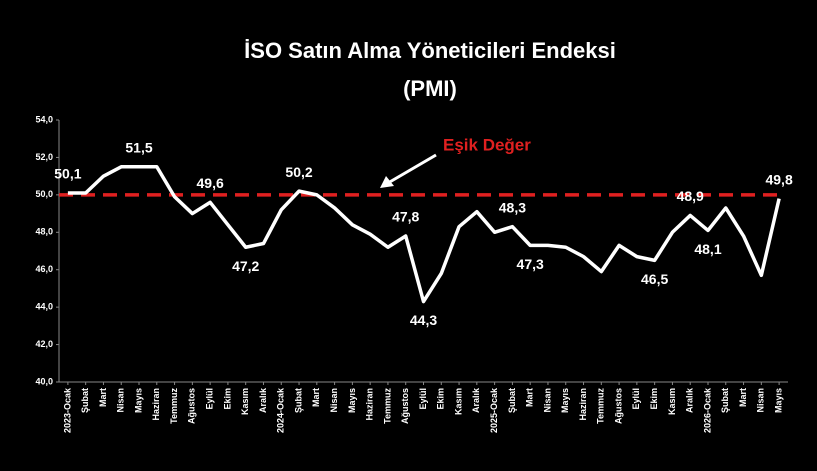 The width and height of the screenshot is (817, 471). Describe the element at coordinates (487, 144) in the screenshot. I see `annotation: Eşik Değer` at that location.